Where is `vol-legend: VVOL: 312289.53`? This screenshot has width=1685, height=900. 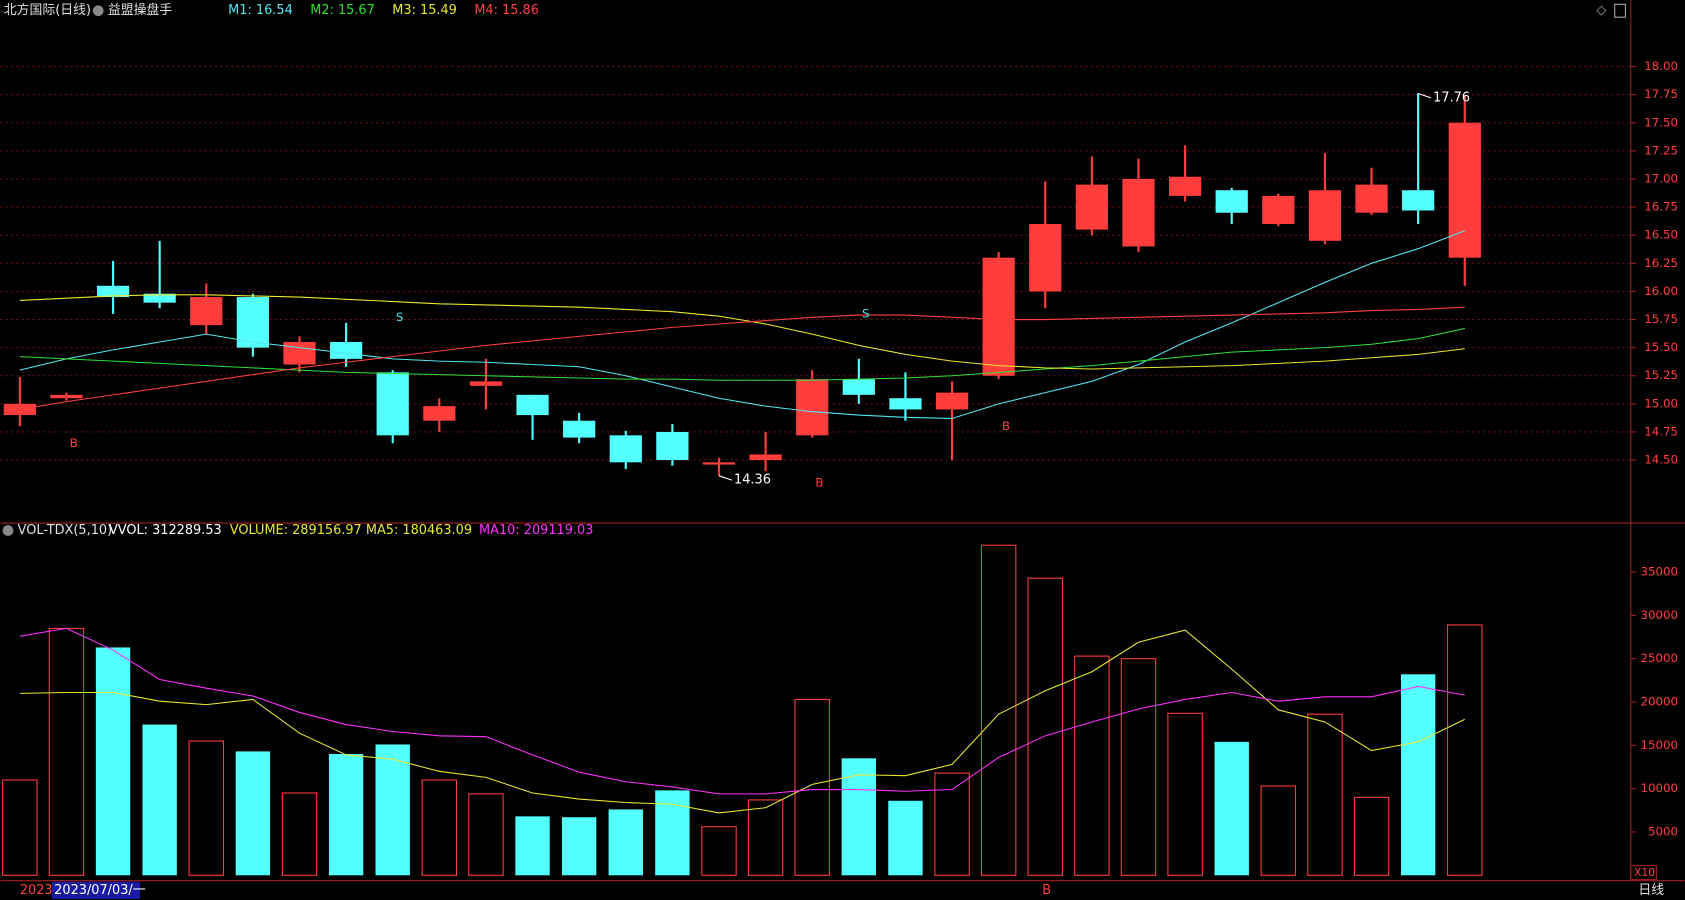
vol-legend: VVOL: 312289.53 is located at coordinates (165, 530).